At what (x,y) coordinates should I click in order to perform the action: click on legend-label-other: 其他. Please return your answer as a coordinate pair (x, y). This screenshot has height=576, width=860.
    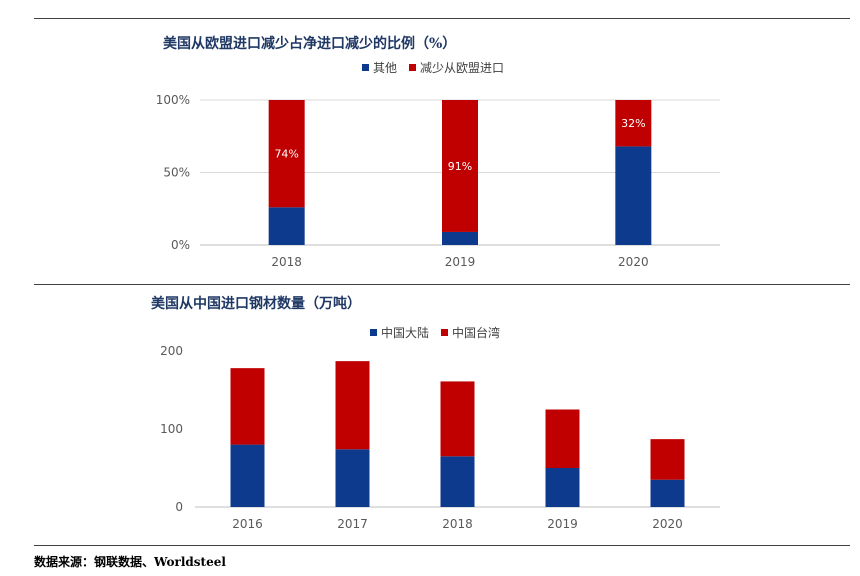
    Looking at the image, I should click on (385, 68).